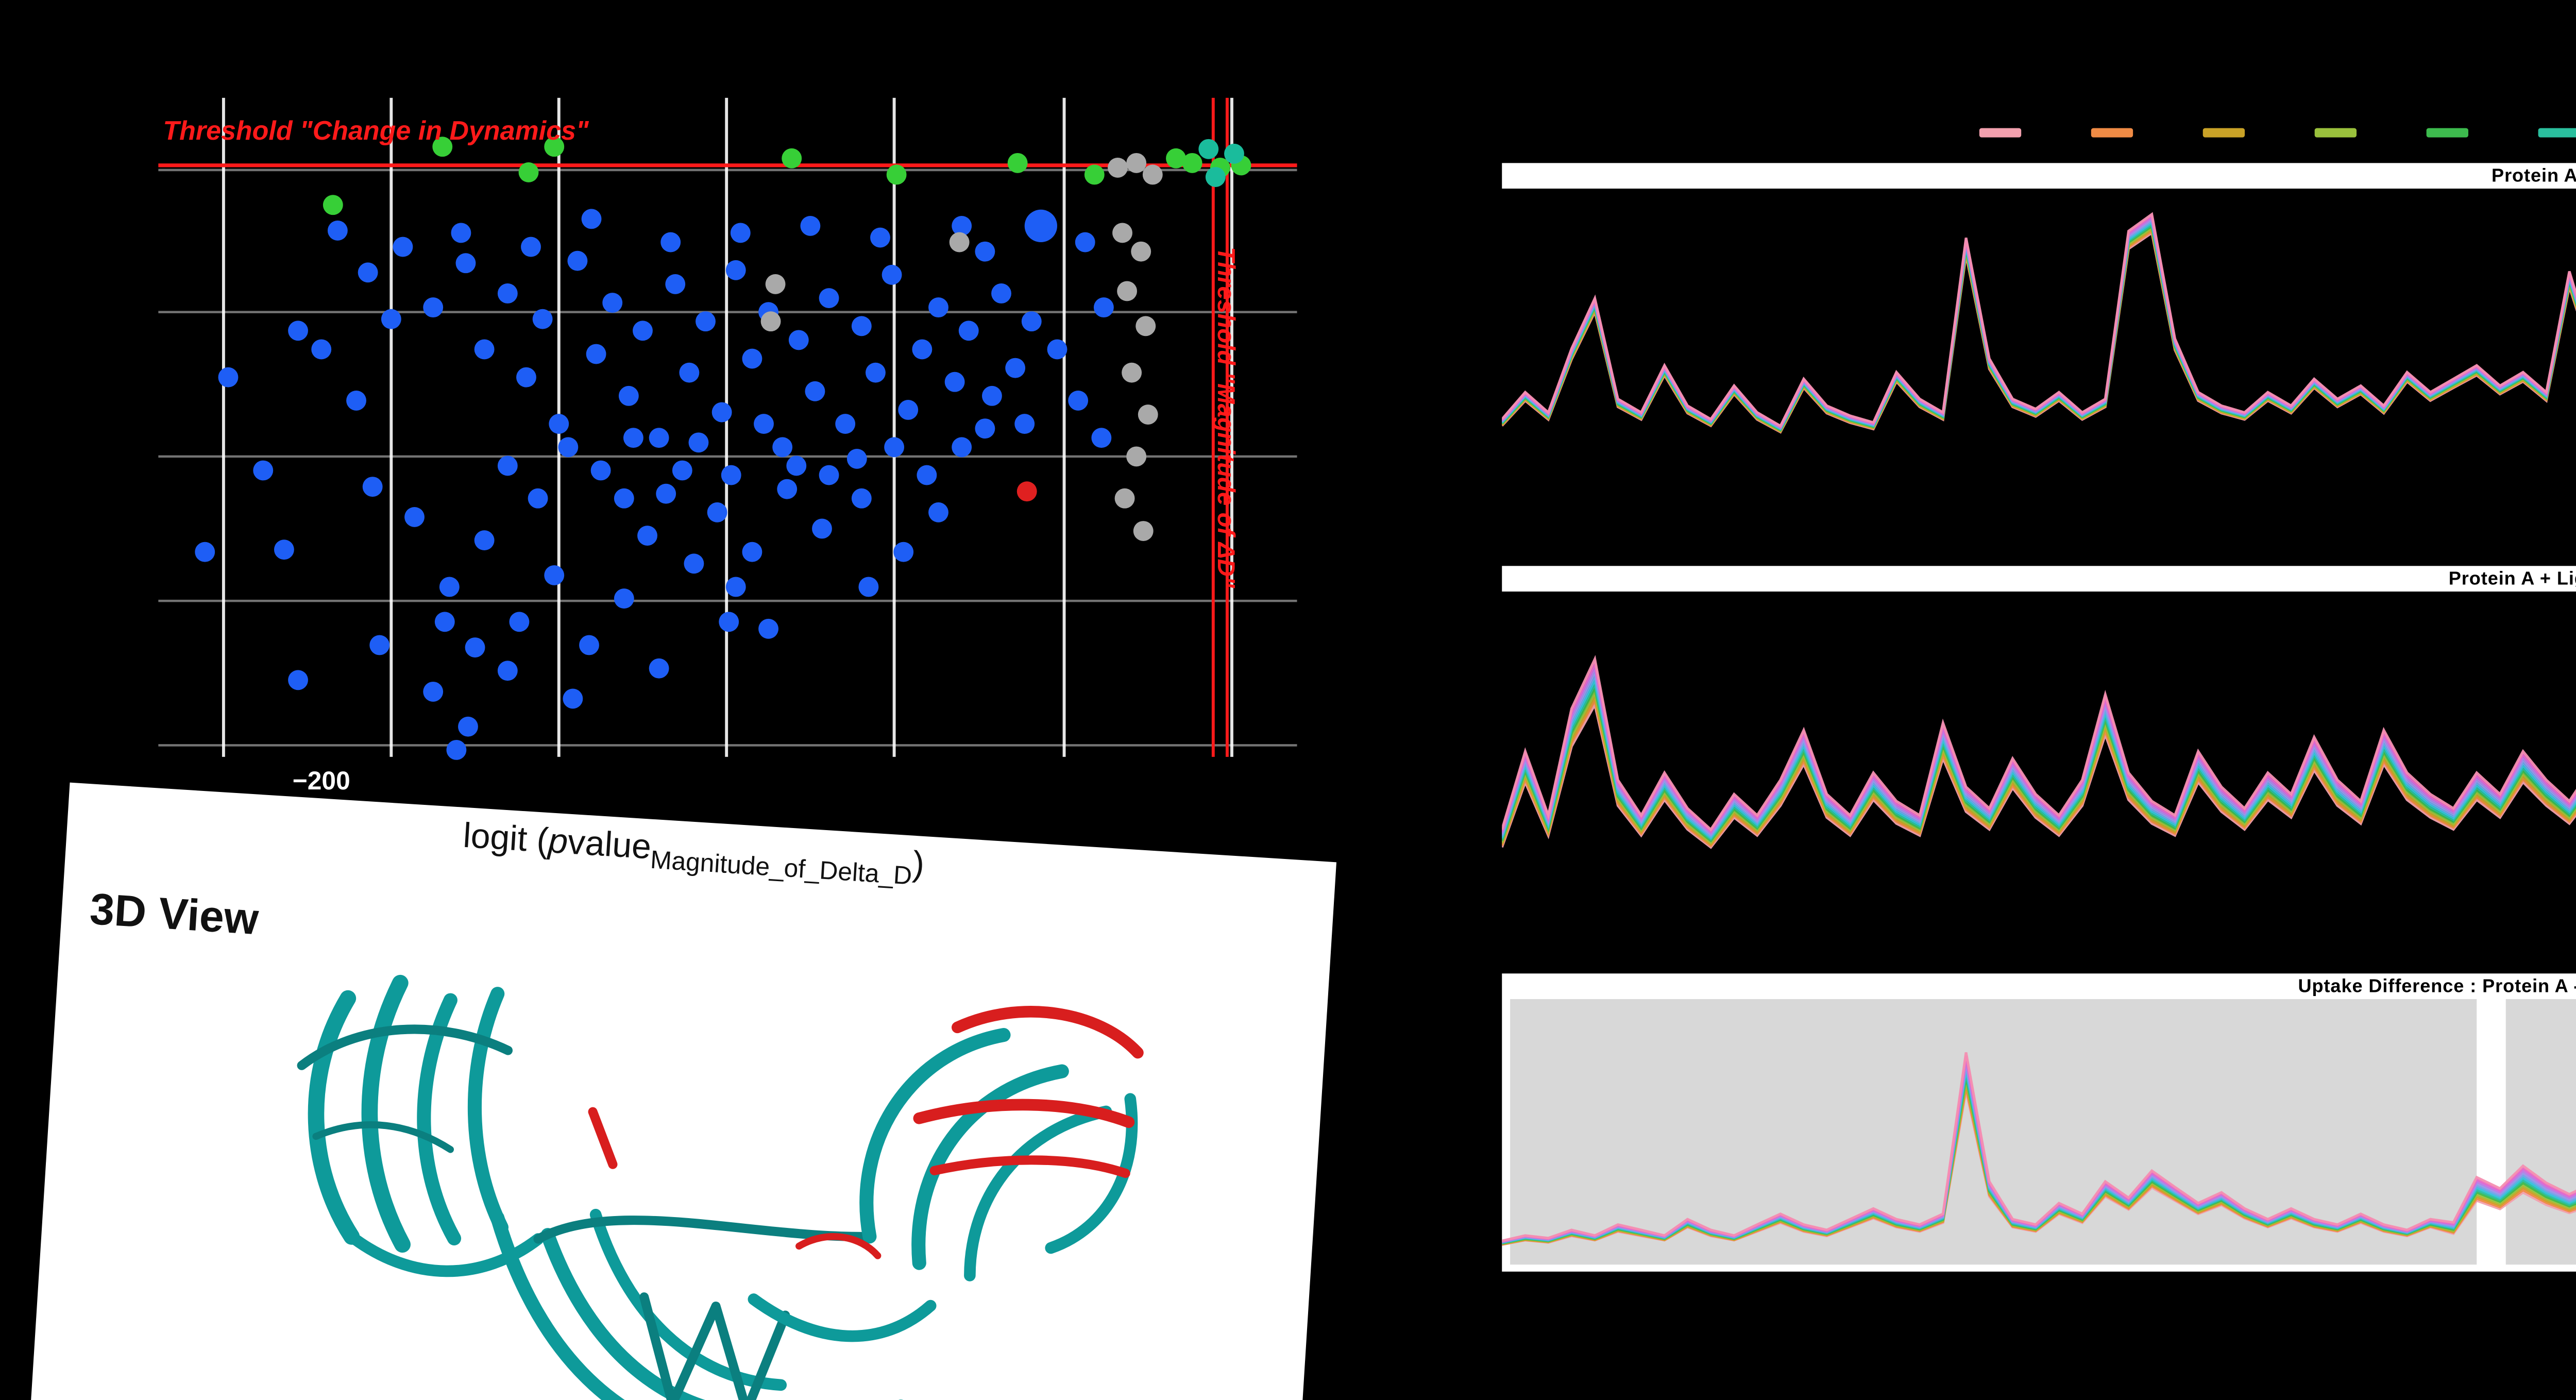 The image size is (2576, 1400). What do you see at coordinates (661, 1159) in the screenshot?
I see `protein-3d-structure` at bounding box center [661, 1159].